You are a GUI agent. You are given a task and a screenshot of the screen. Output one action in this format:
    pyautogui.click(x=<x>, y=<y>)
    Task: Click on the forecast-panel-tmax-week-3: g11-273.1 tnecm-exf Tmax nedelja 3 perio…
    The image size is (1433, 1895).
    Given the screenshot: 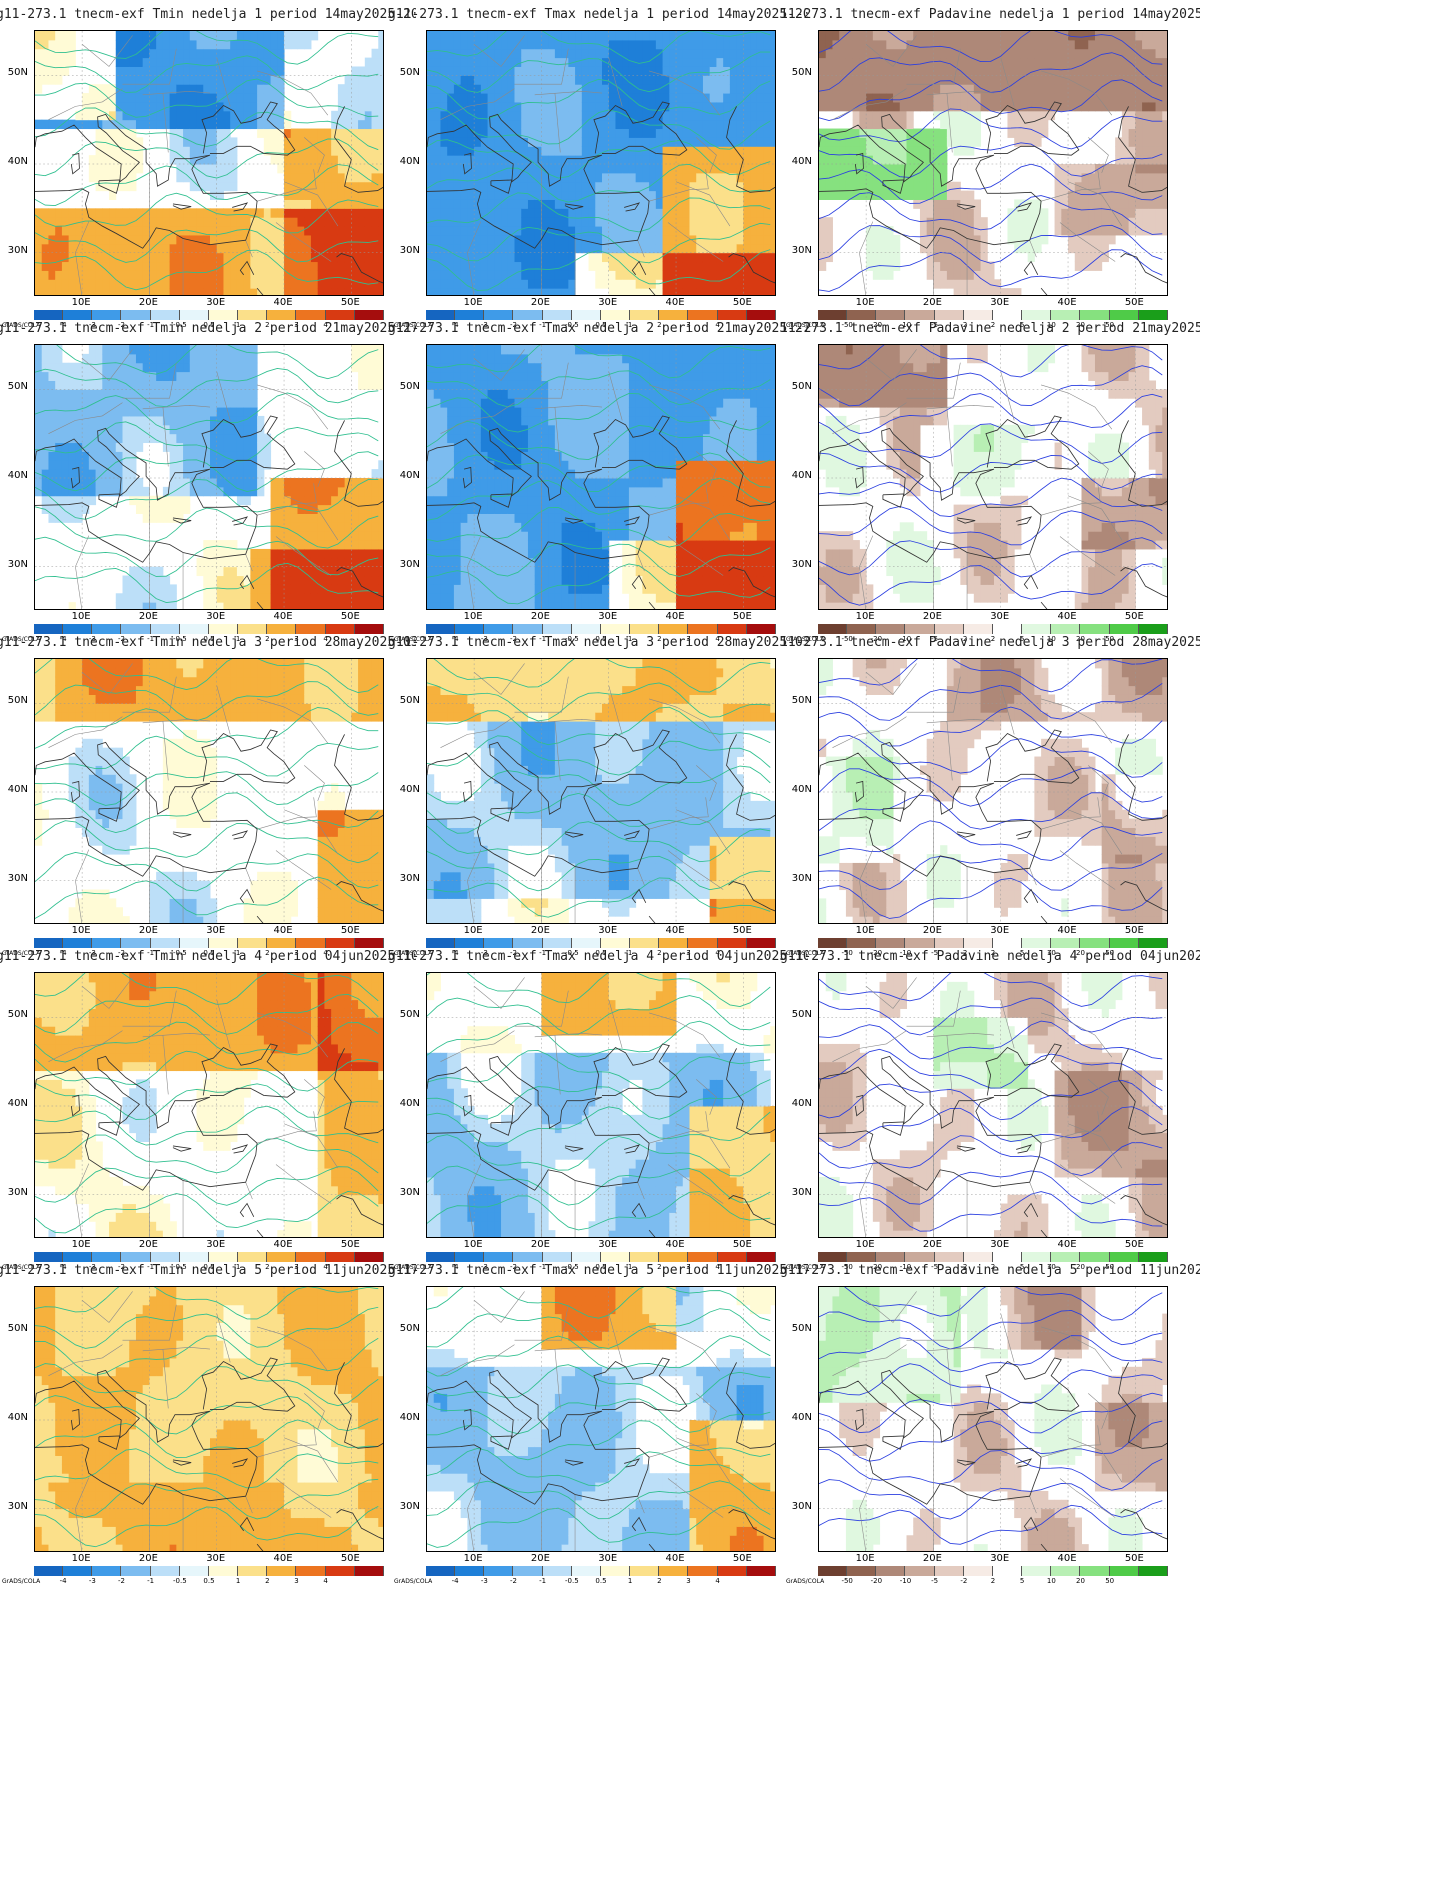 What is the action you would take?
    pyautogui.click(x=598, y=821)
    